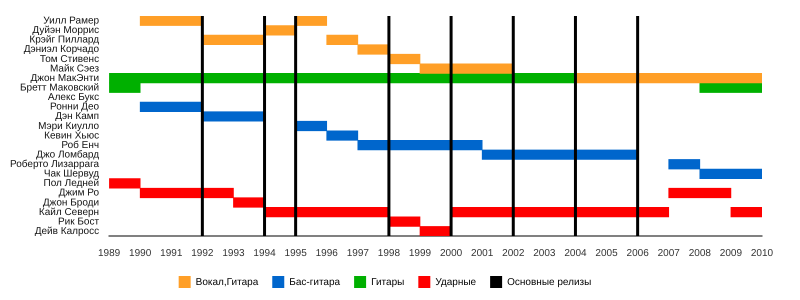 This screenshot has height=300, width=800. Describe the element at coordinates (669, 253) in the screenshot. I see `x-tick-label: 2007` at that location.